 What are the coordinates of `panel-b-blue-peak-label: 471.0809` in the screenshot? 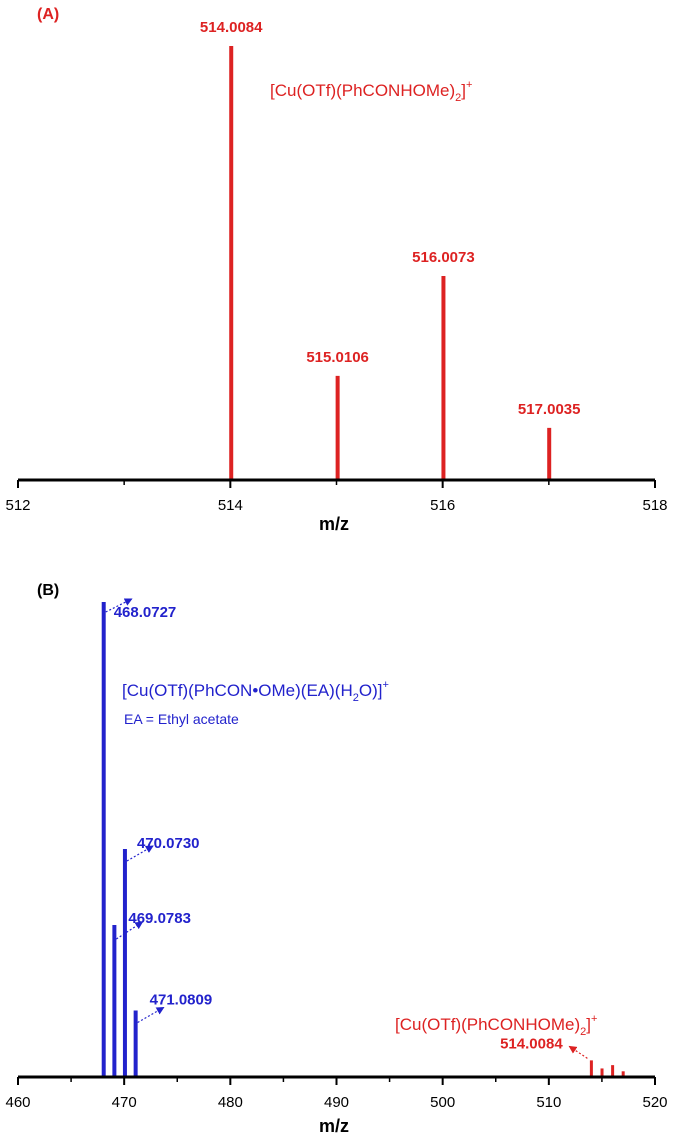 It's located at (181, 1000).